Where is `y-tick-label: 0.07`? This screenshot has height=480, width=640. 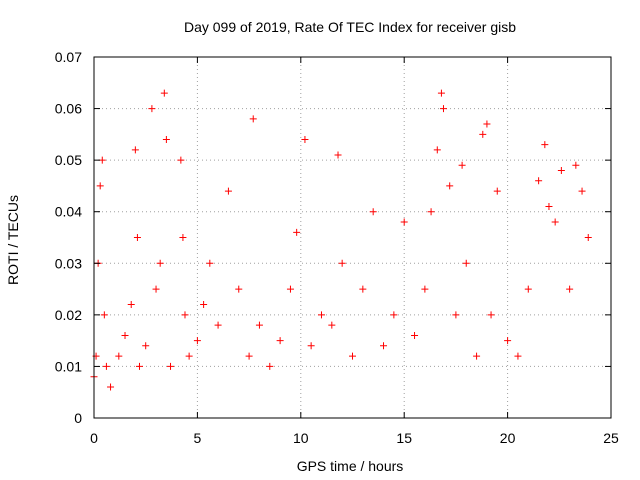
y-tick-label: 0.07 is located at coordinates (68, 57).